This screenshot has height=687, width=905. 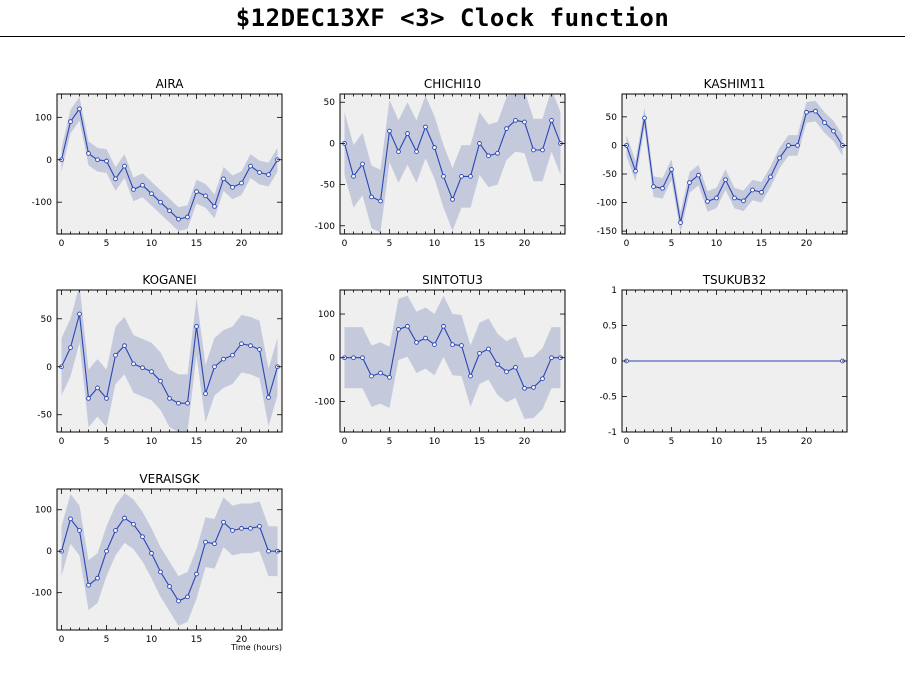 What do you see at coordinates (43, 511) in the screenshot?
I see `y-tick-label: 100` at bounding box center [43, 511].